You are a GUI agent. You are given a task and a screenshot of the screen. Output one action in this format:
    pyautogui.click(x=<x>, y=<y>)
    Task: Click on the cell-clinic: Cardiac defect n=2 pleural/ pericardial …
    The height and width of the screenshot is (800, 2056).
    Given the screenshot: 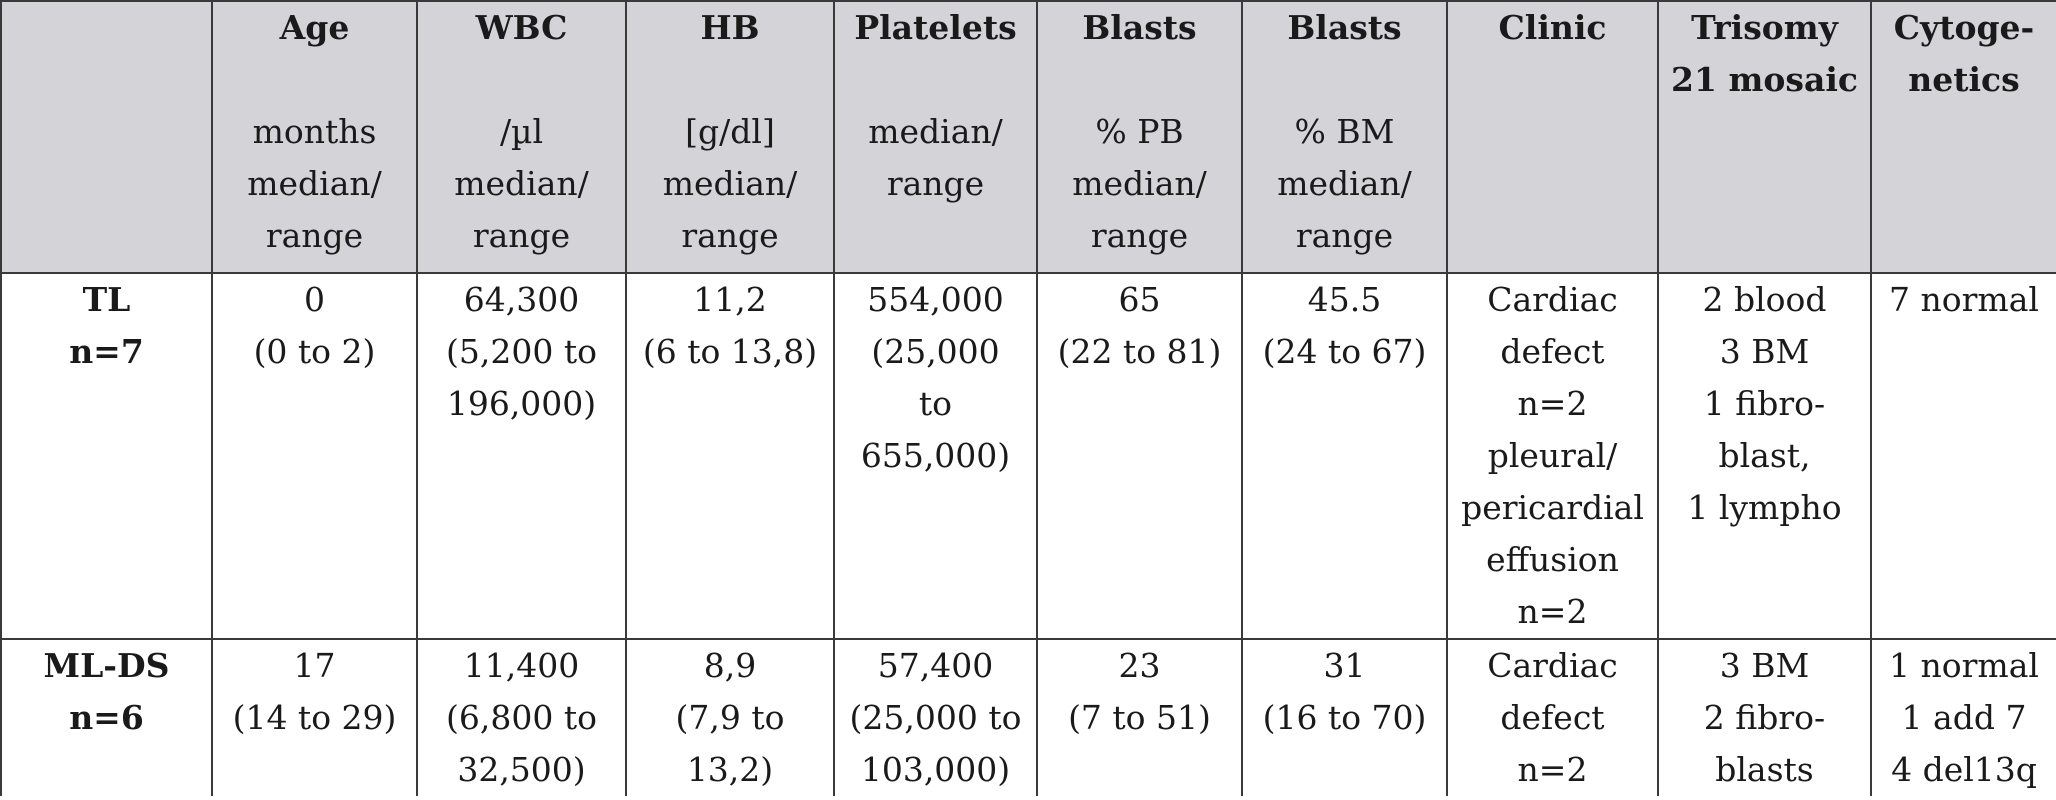 What is the action you would take?
    pyautogui.click(x=1552, y=456)
    